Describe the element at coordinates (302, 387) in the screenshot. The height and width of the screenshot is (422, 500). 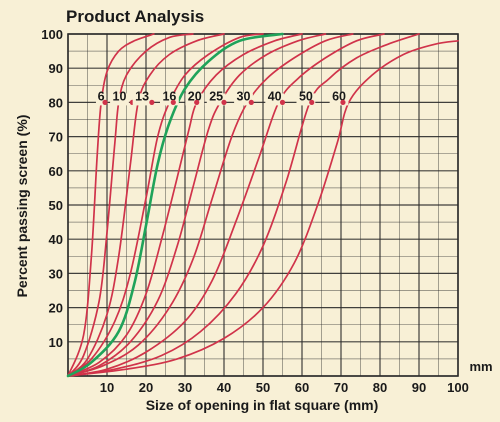
I see `x-tick-label: 60` at that location.